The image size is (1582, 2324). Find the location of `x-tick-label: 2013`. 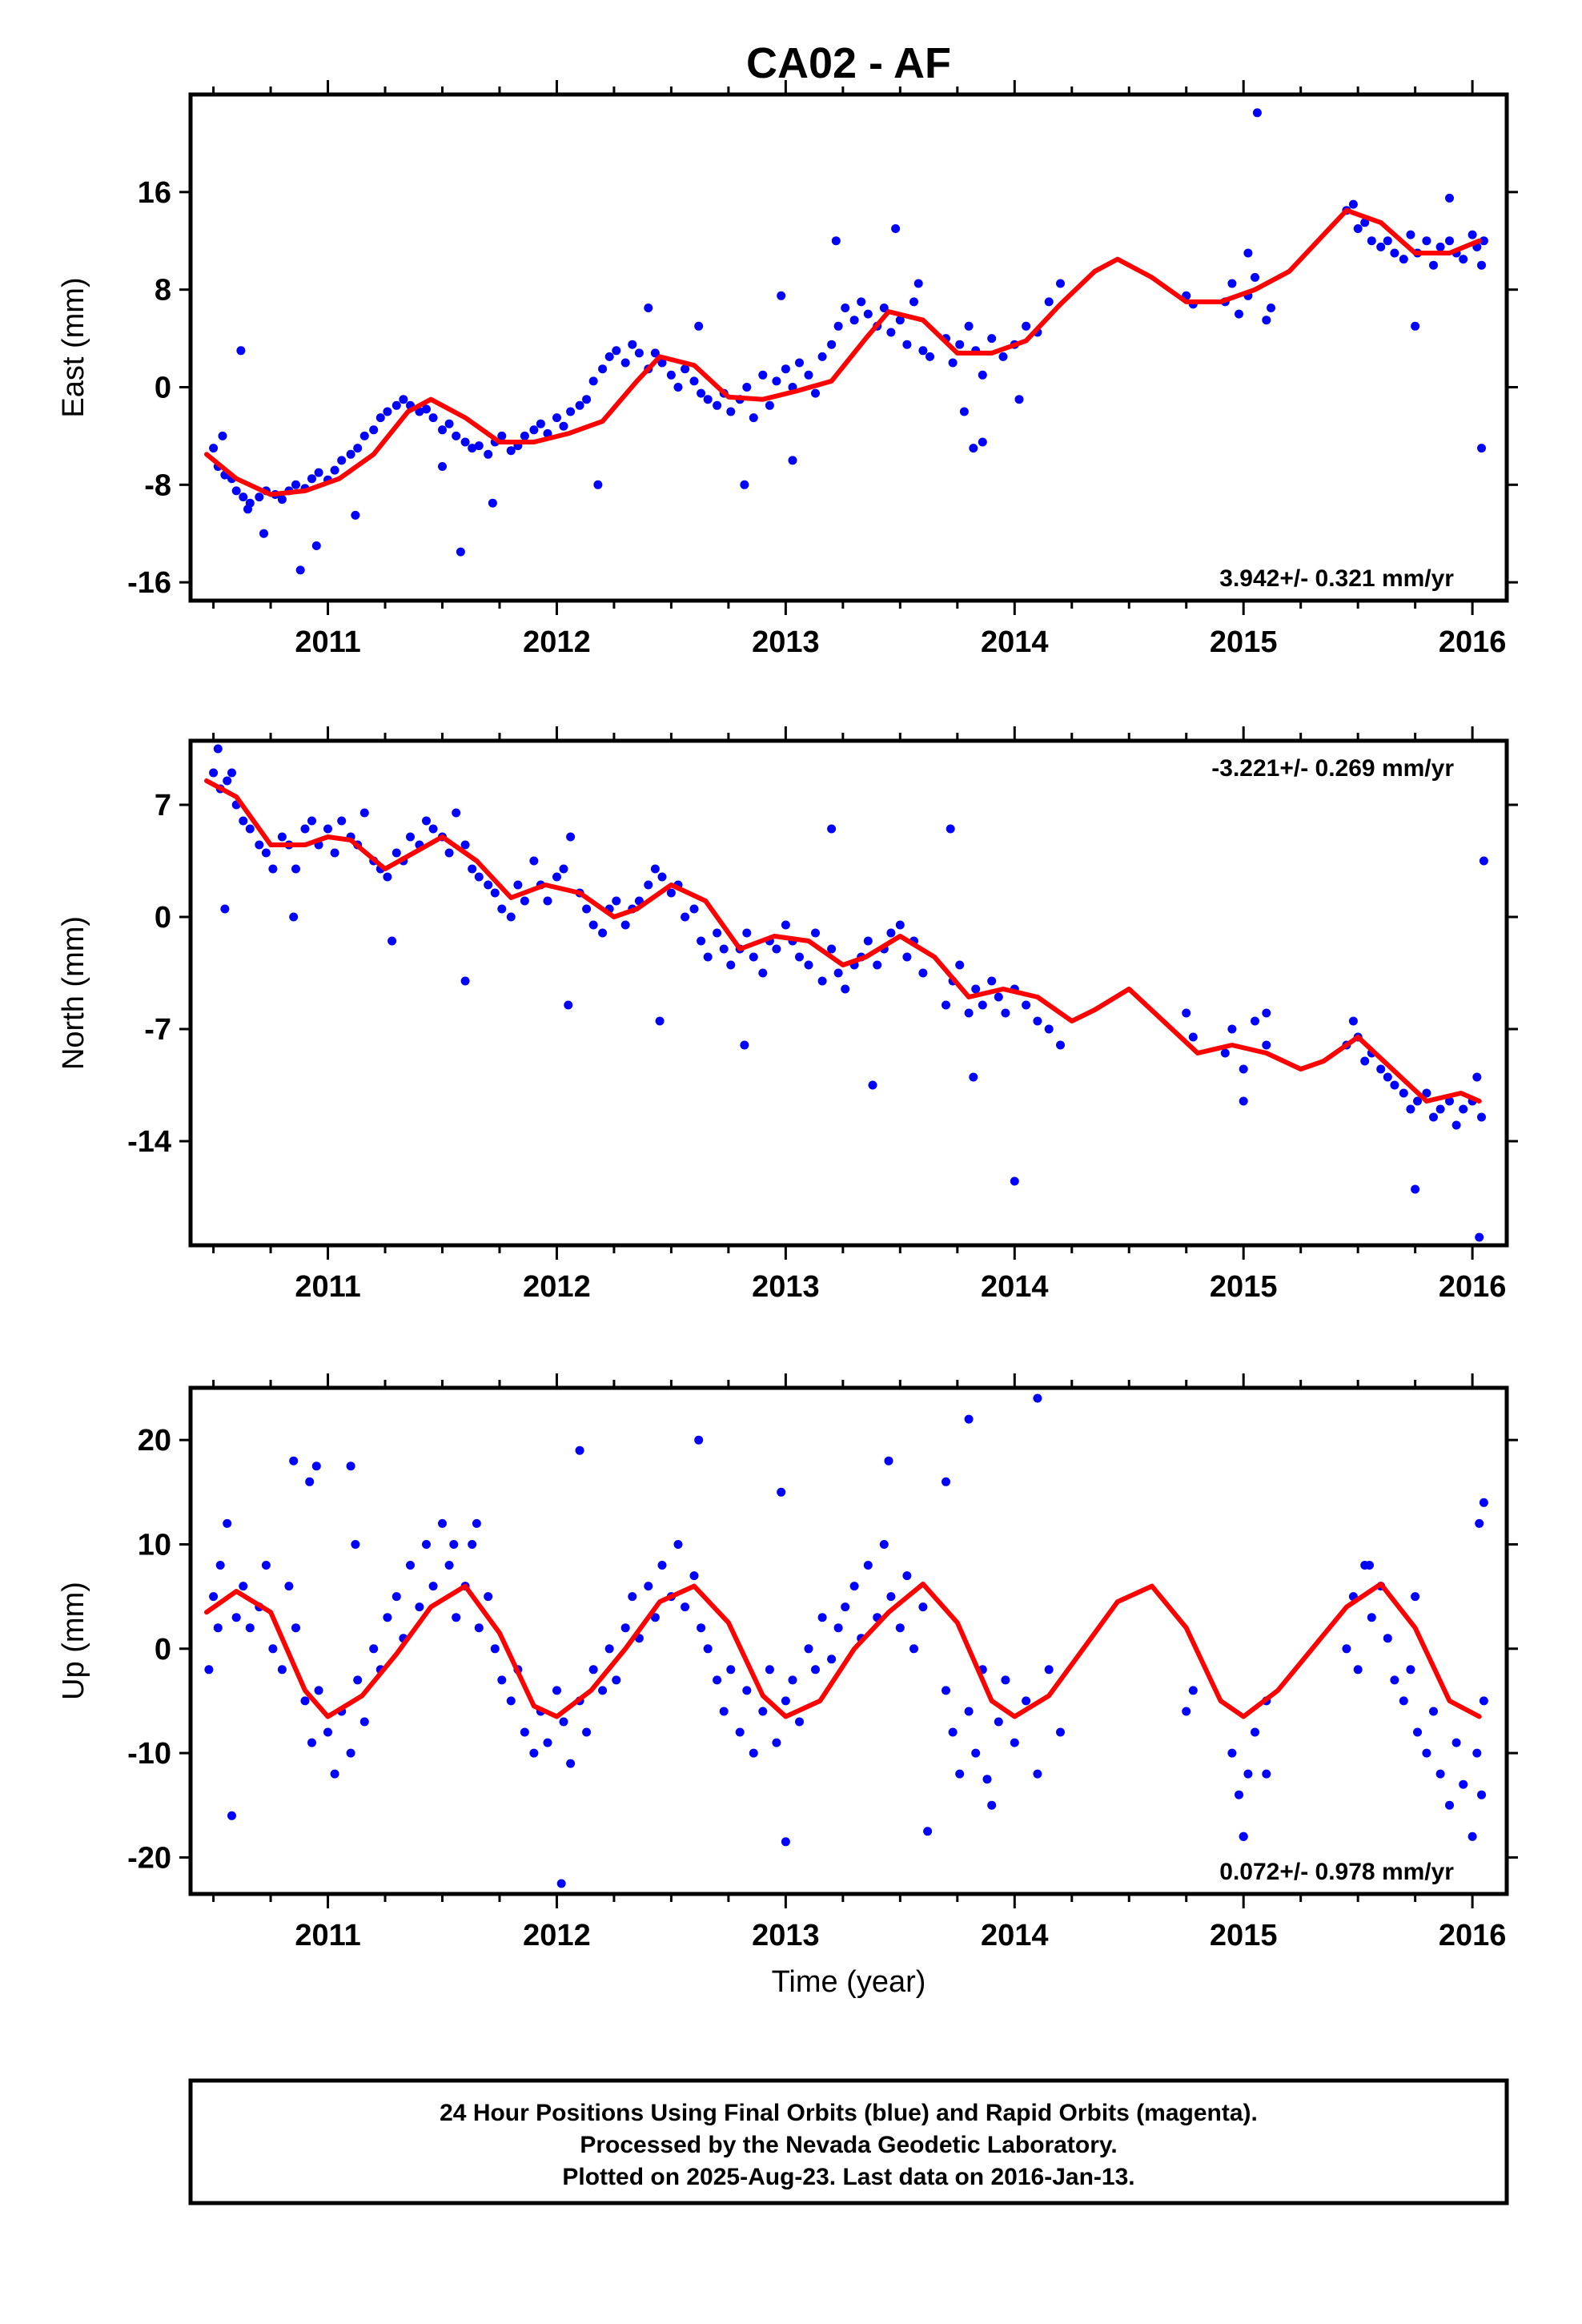

x-tick-label: 2013 is located at coordinates (786, 1287).